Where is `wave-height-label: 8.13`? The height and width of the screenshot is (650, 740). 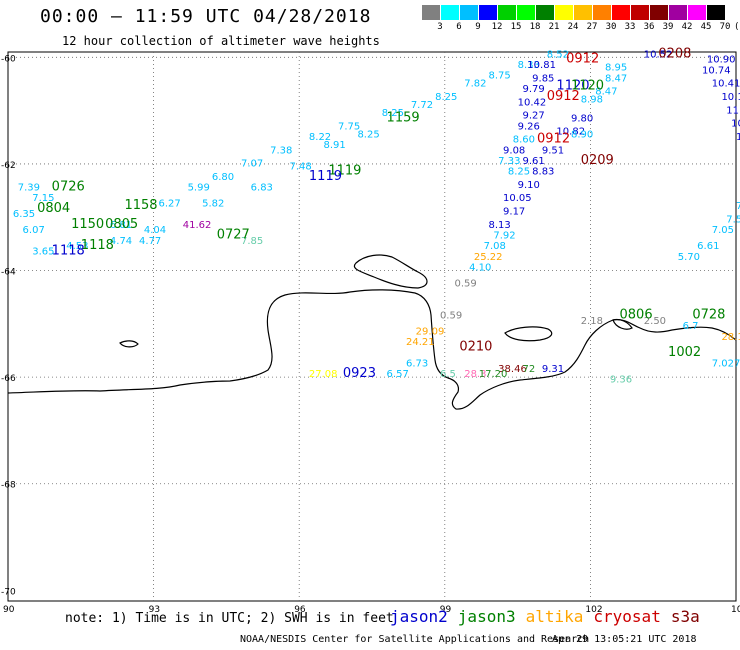
wave-height-label: 8.13 is located at coordinates (499, 225).